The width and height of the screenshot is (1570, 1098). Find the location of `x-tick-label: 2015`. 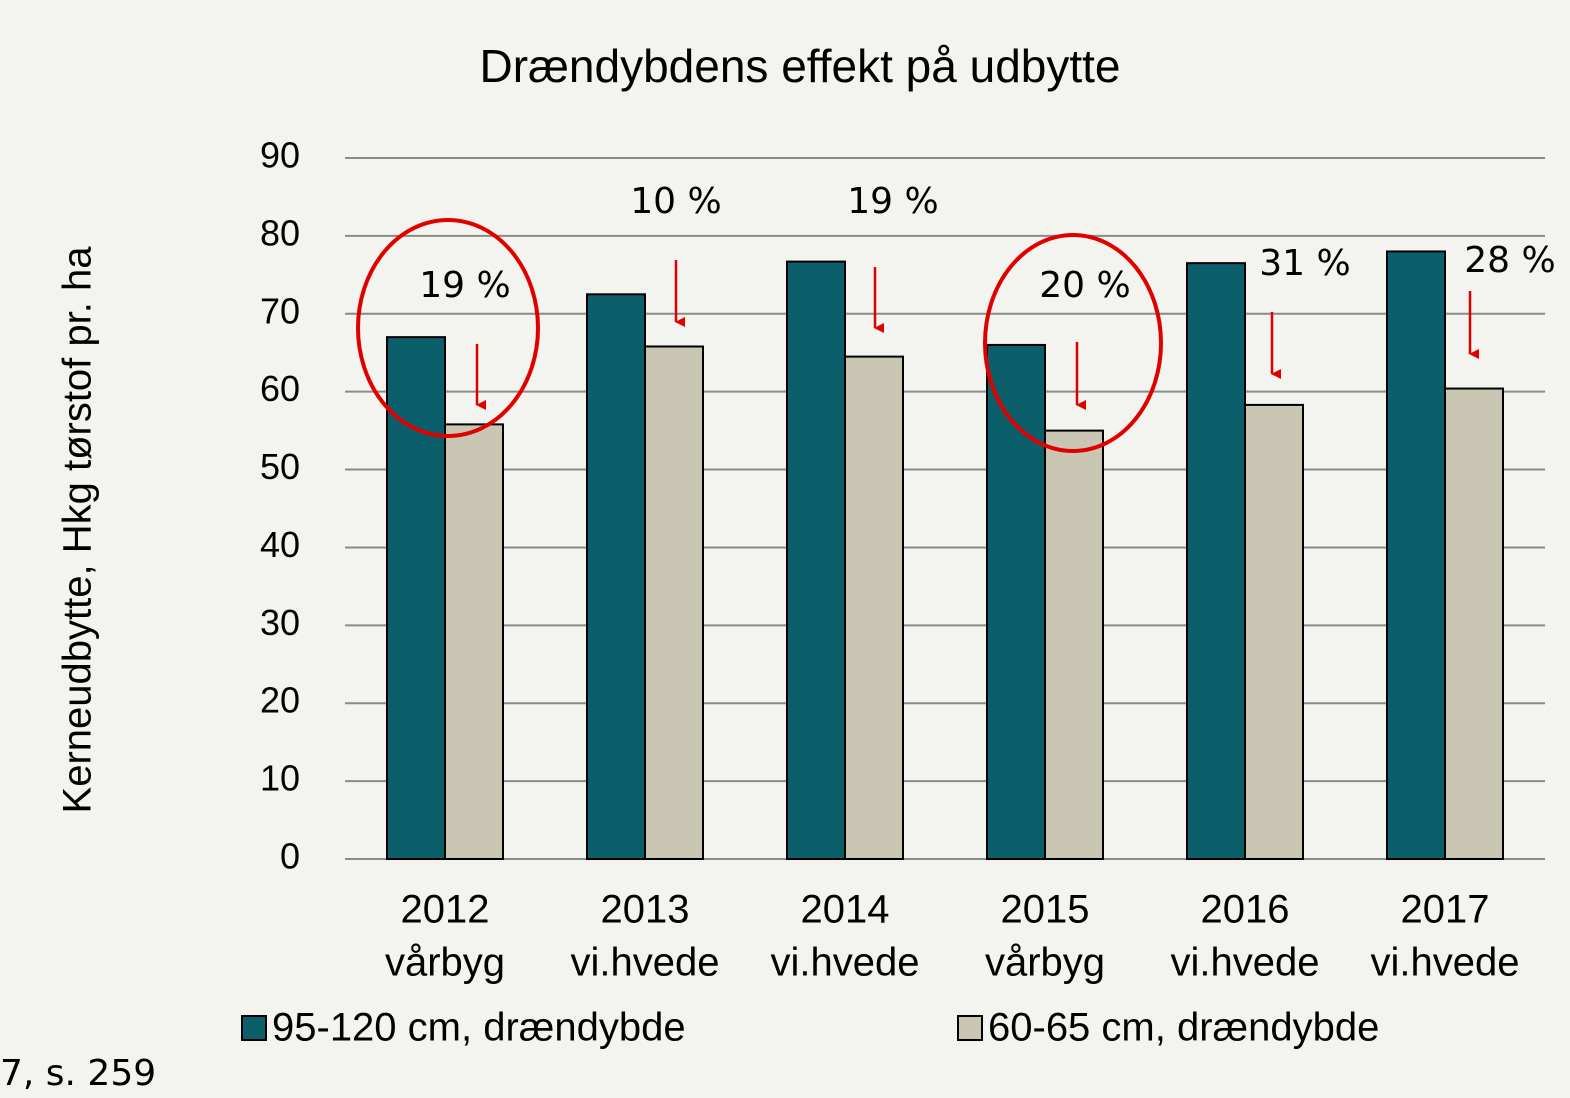

x-tick-label: 2015 is located at coordinates (1045, 910).